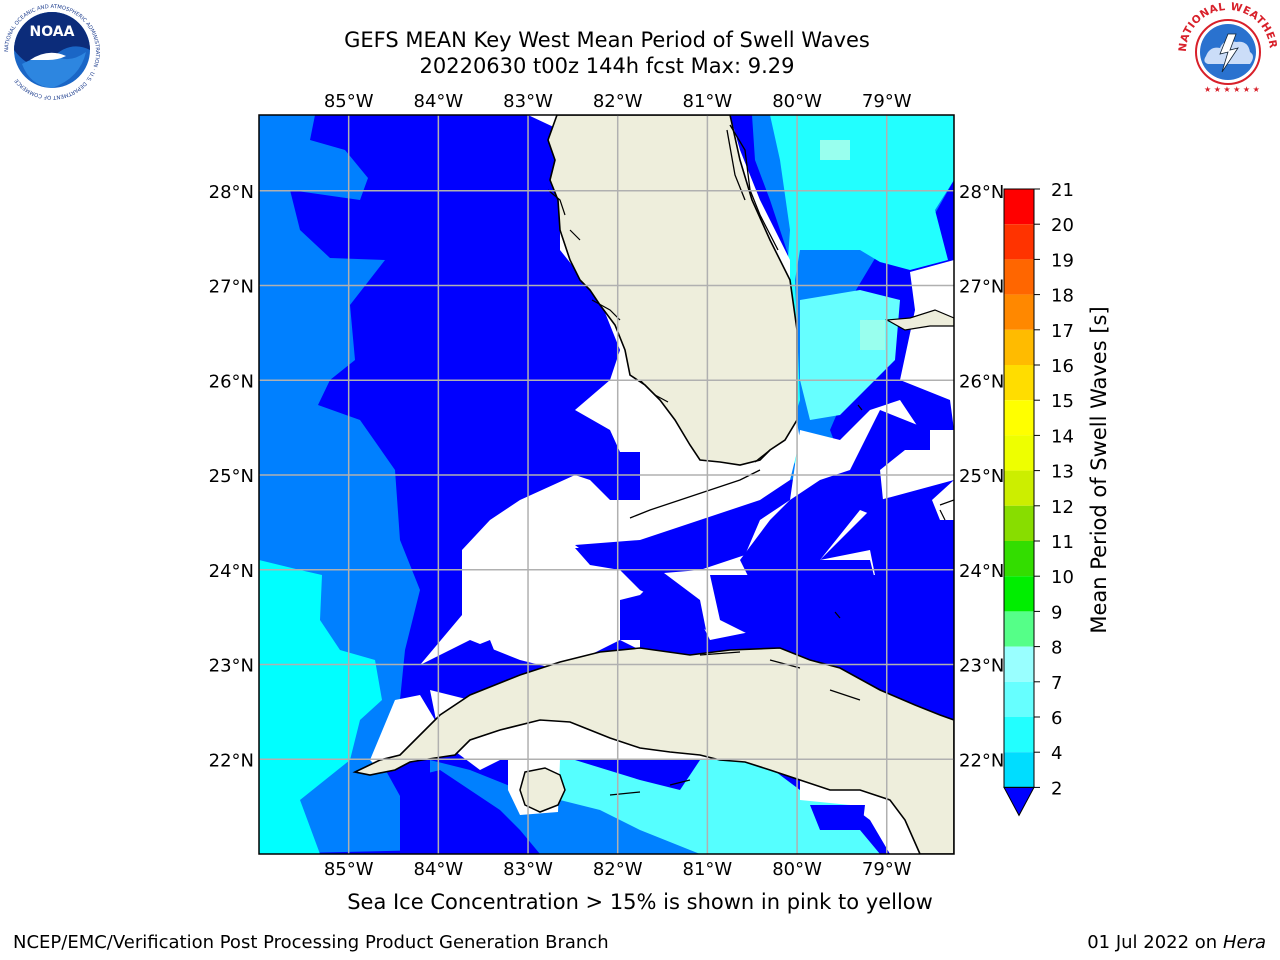 This screenshot has width=1280, height=960. Describe the element at coordinates (231, 760) in the screenshot. I see `lat-label-left: 22°N` at that location.